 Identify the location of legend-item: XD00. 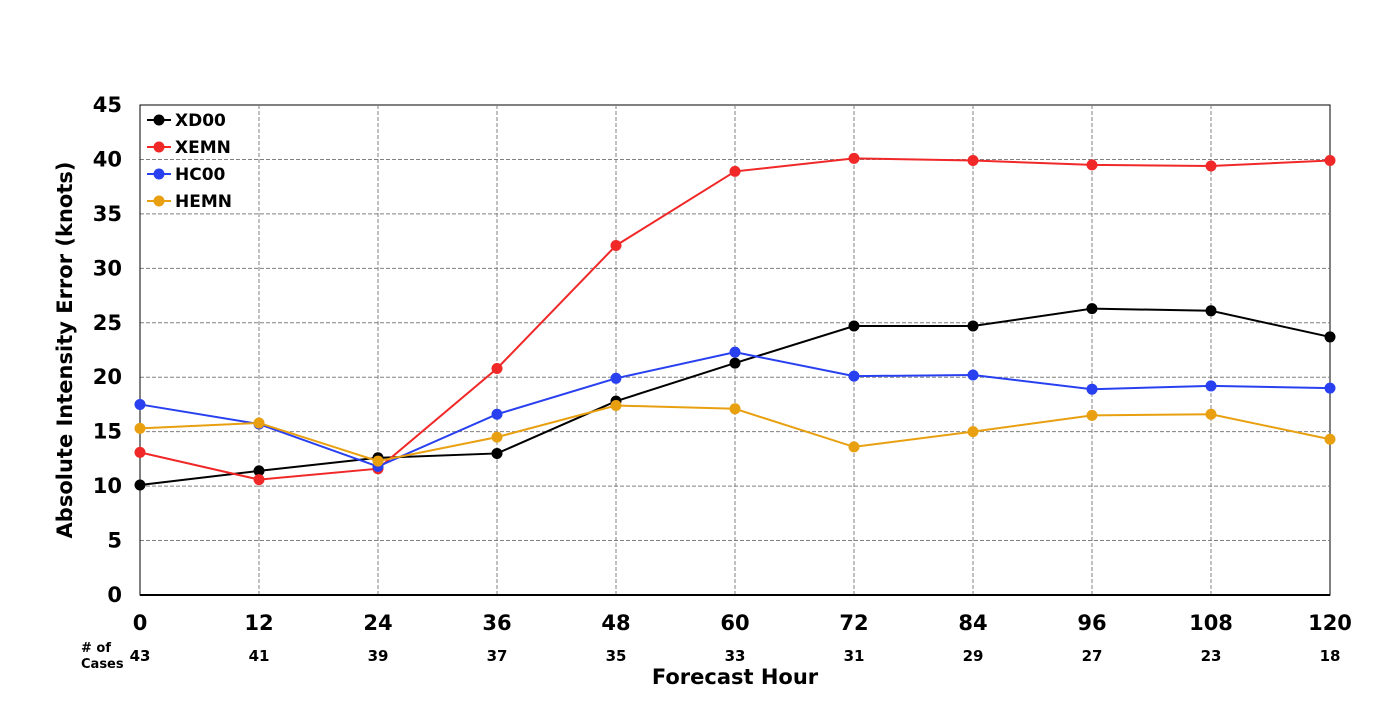
(186, 121).